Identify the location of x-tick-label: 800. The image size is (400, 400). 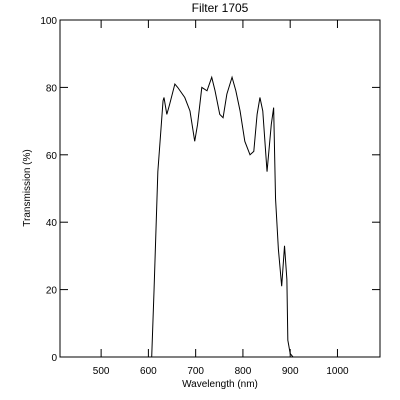
(243, 371).